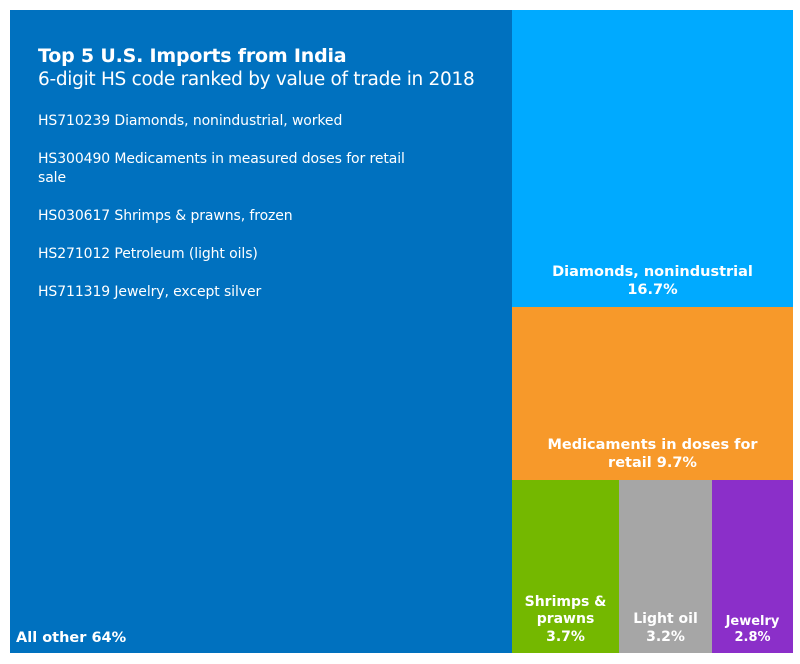 This screenshot has height=664, width=800. I want to click on tile-label-line: Light oil, so click(665, 619).